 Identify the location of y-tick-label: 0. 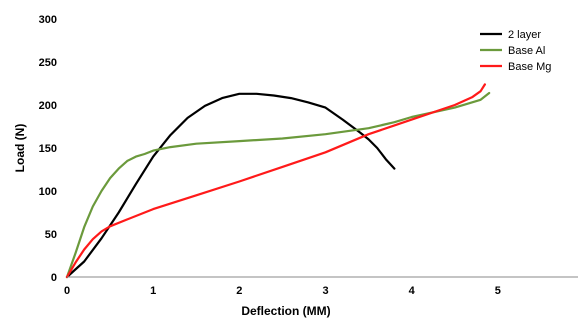
(54, 278).